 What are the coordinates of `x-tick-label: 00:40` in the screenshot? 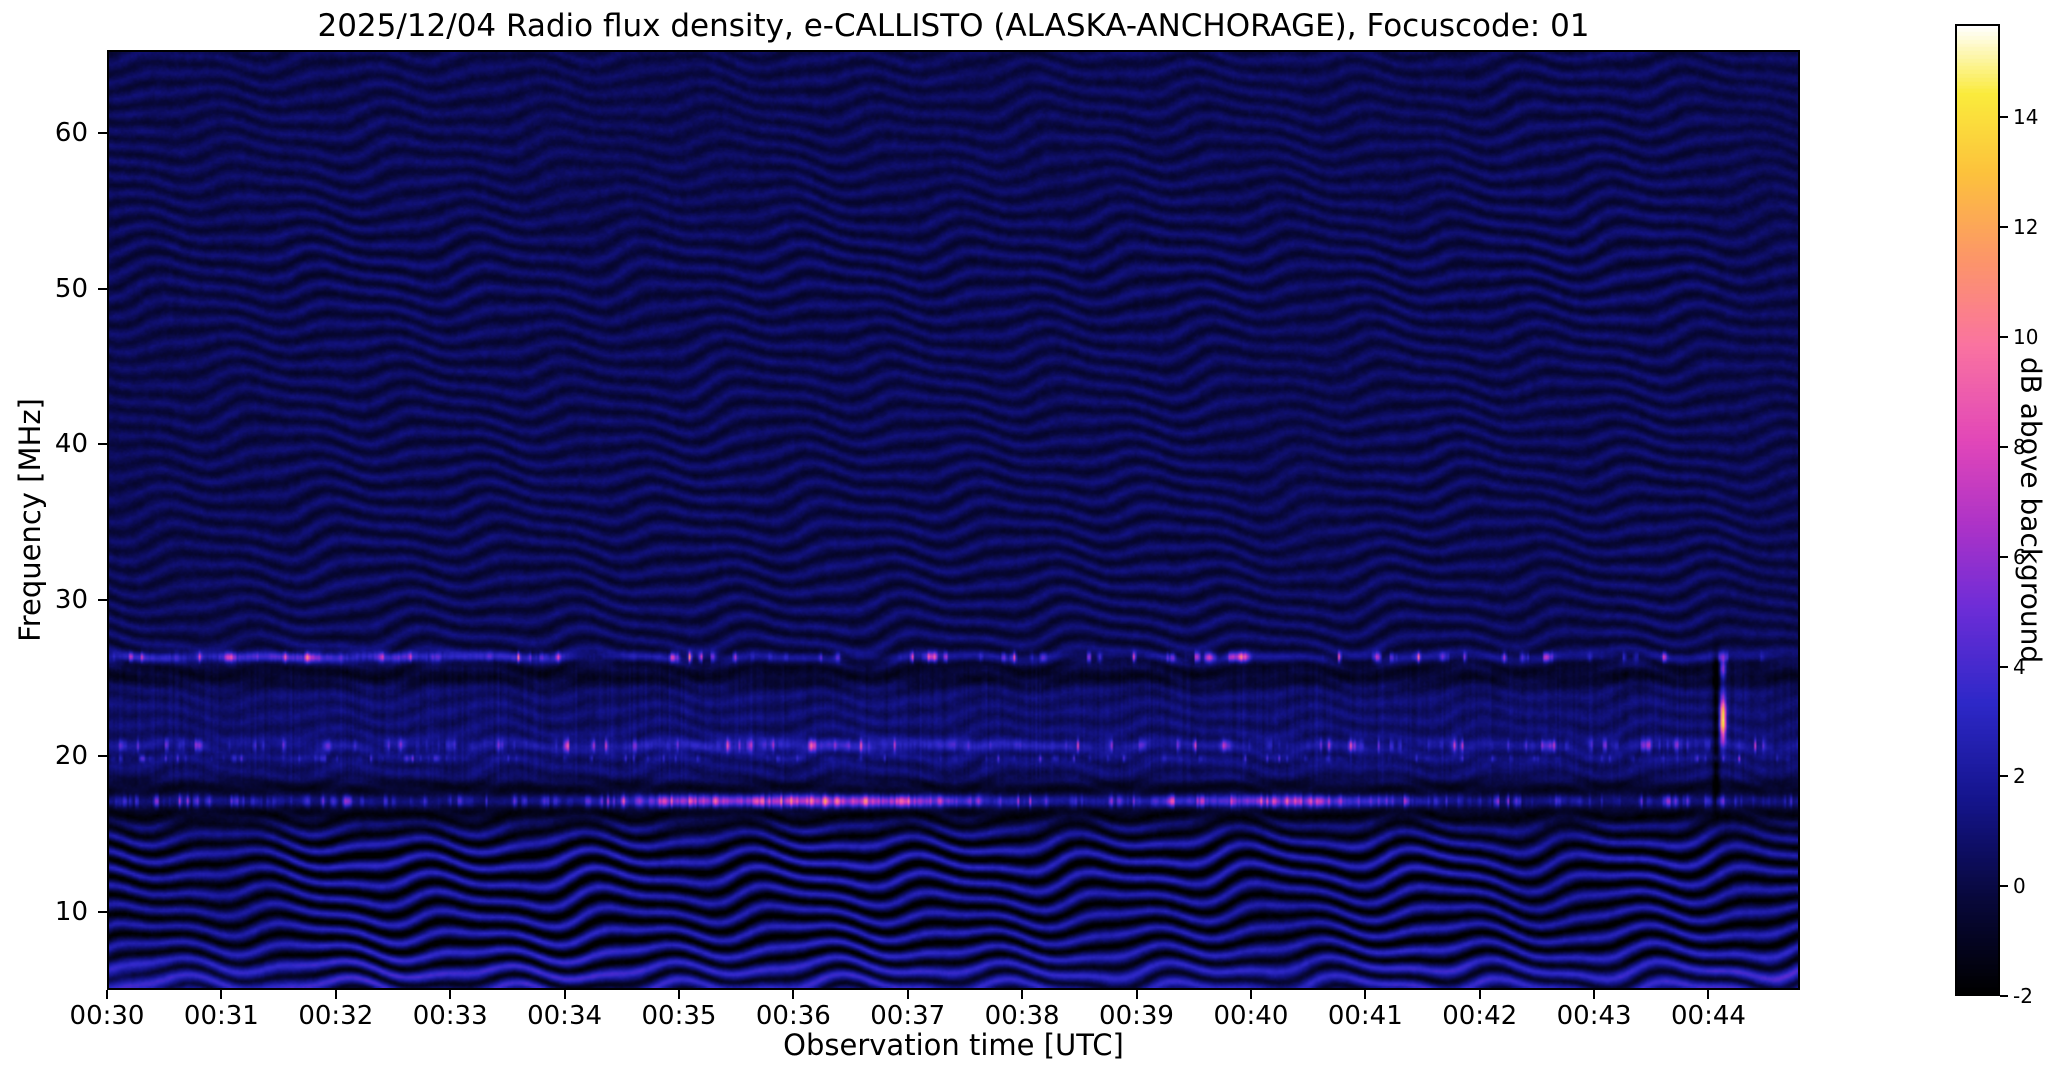 It's located at (1251, 1016).